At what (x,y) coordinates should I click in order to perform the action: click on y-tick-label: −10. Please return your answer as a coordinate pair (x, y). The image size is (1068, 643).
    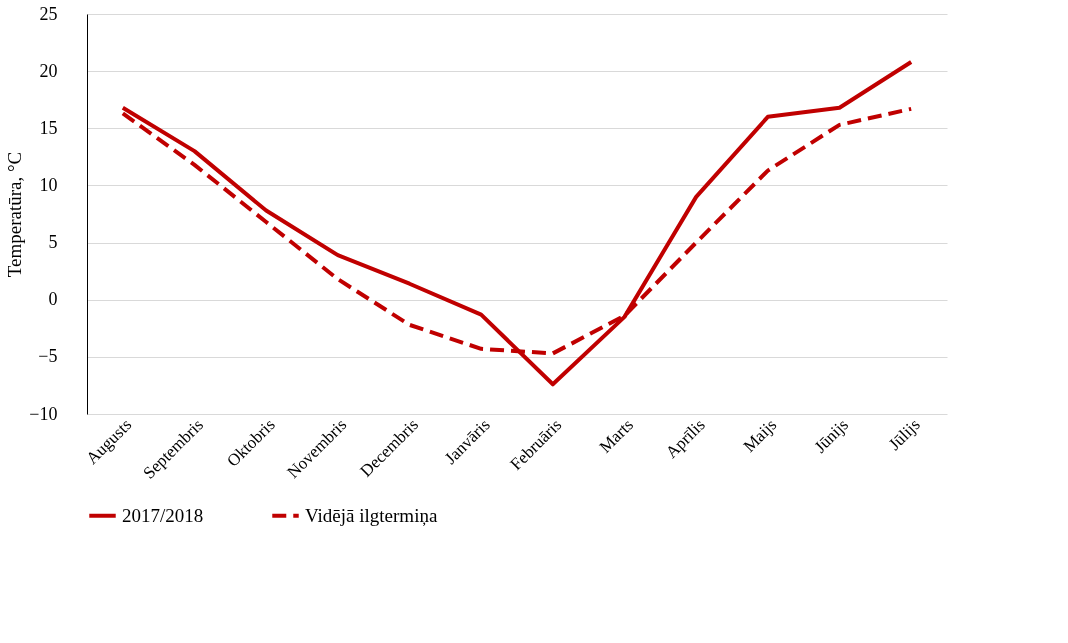
    Looking at the image, I should click on (43, 413).